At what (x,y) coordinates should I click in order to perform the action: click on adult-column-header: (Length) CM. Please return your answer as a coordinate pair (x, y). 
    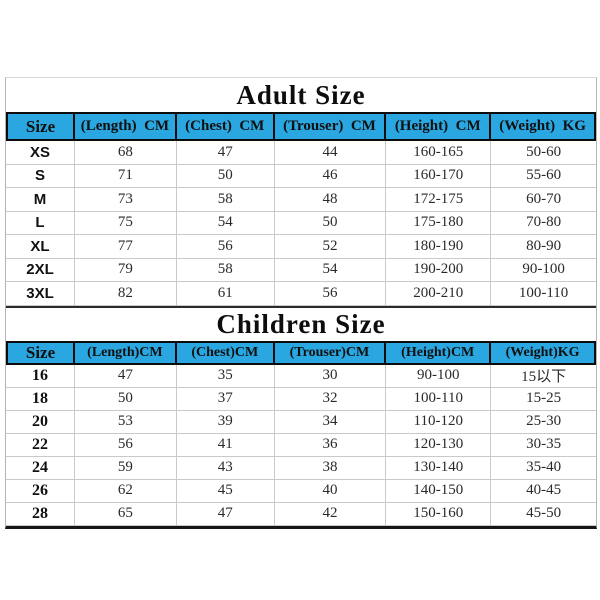
    Looking at the image, I should click on (126, 126).